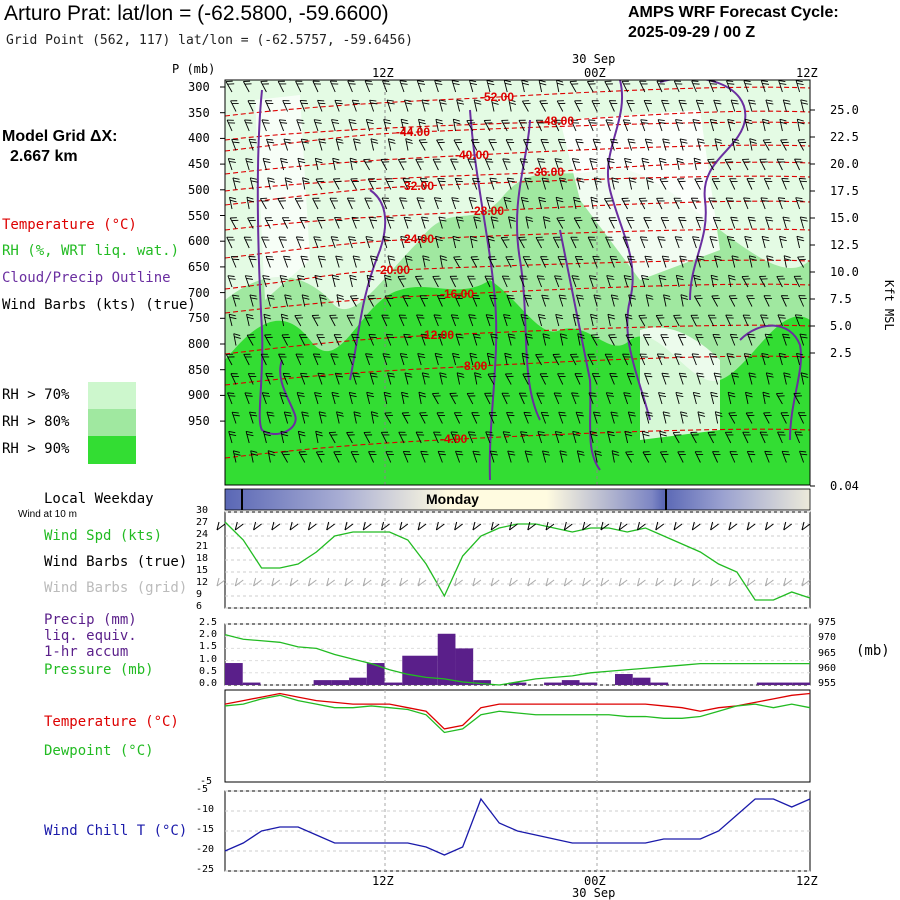 The width and height of the screenshot is (900, 900). What do you see at coordinates (547, 172) in the screenshot?
I see `isotherm-label: -36.00` at bounding box center [547, 172].